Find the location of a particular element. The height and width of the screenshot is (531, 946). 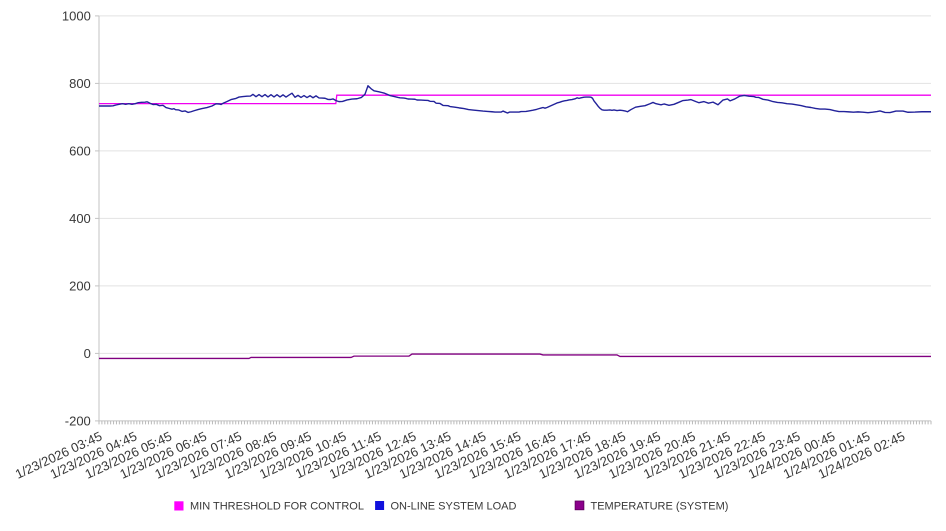

svg-text: MIN THRESHOLD FOR CONTROL is located at coordinates (277, 507).